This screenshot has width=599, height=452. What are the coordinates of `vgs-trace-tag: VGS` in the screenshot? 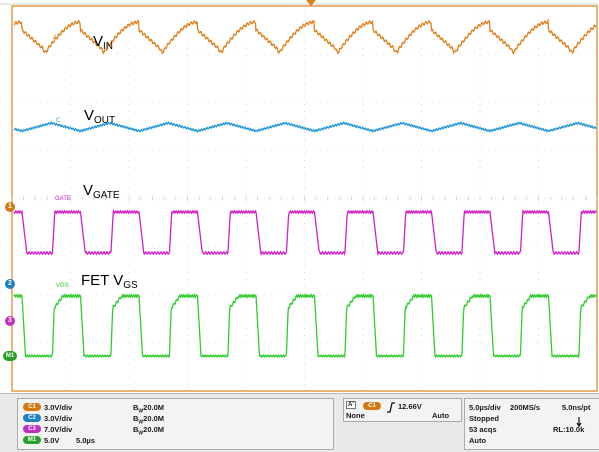 It's located at (62, 286).